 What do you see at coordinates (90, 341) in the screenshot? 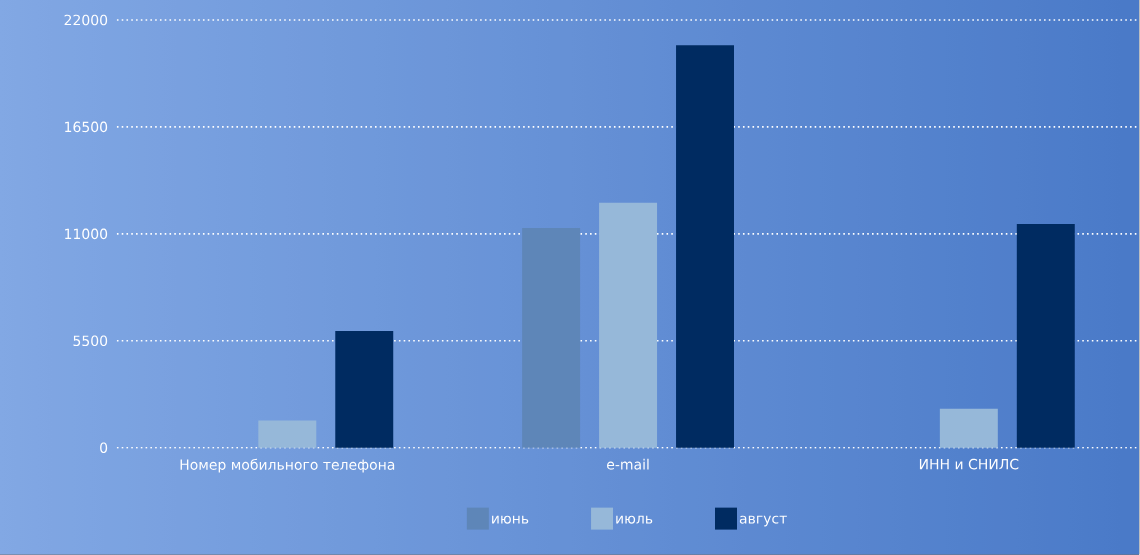
I see `y-tick-label: 5500` at bounding box center [90, 341].